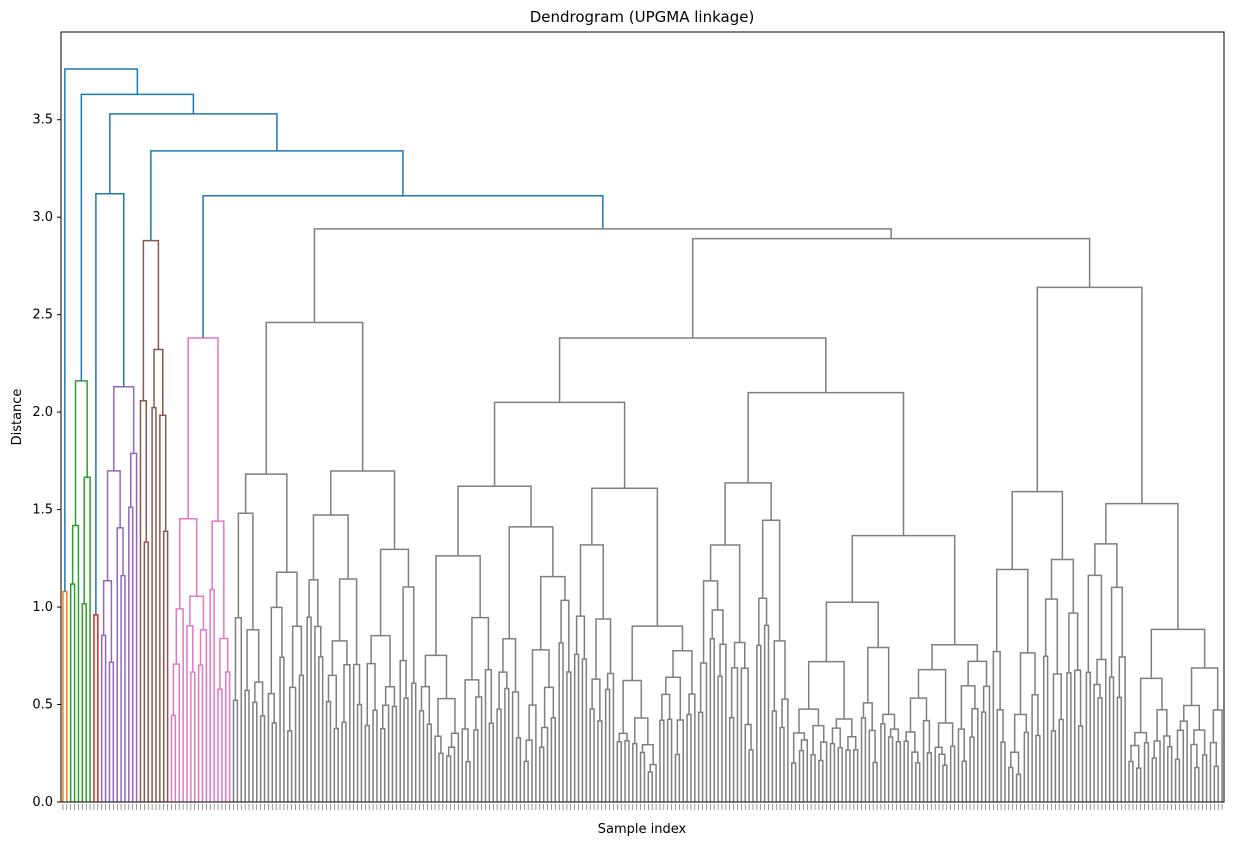 The height and width of the screenshot is (846, 1235). I want to click on y-tick-label: 1.0, so click(42, 607).